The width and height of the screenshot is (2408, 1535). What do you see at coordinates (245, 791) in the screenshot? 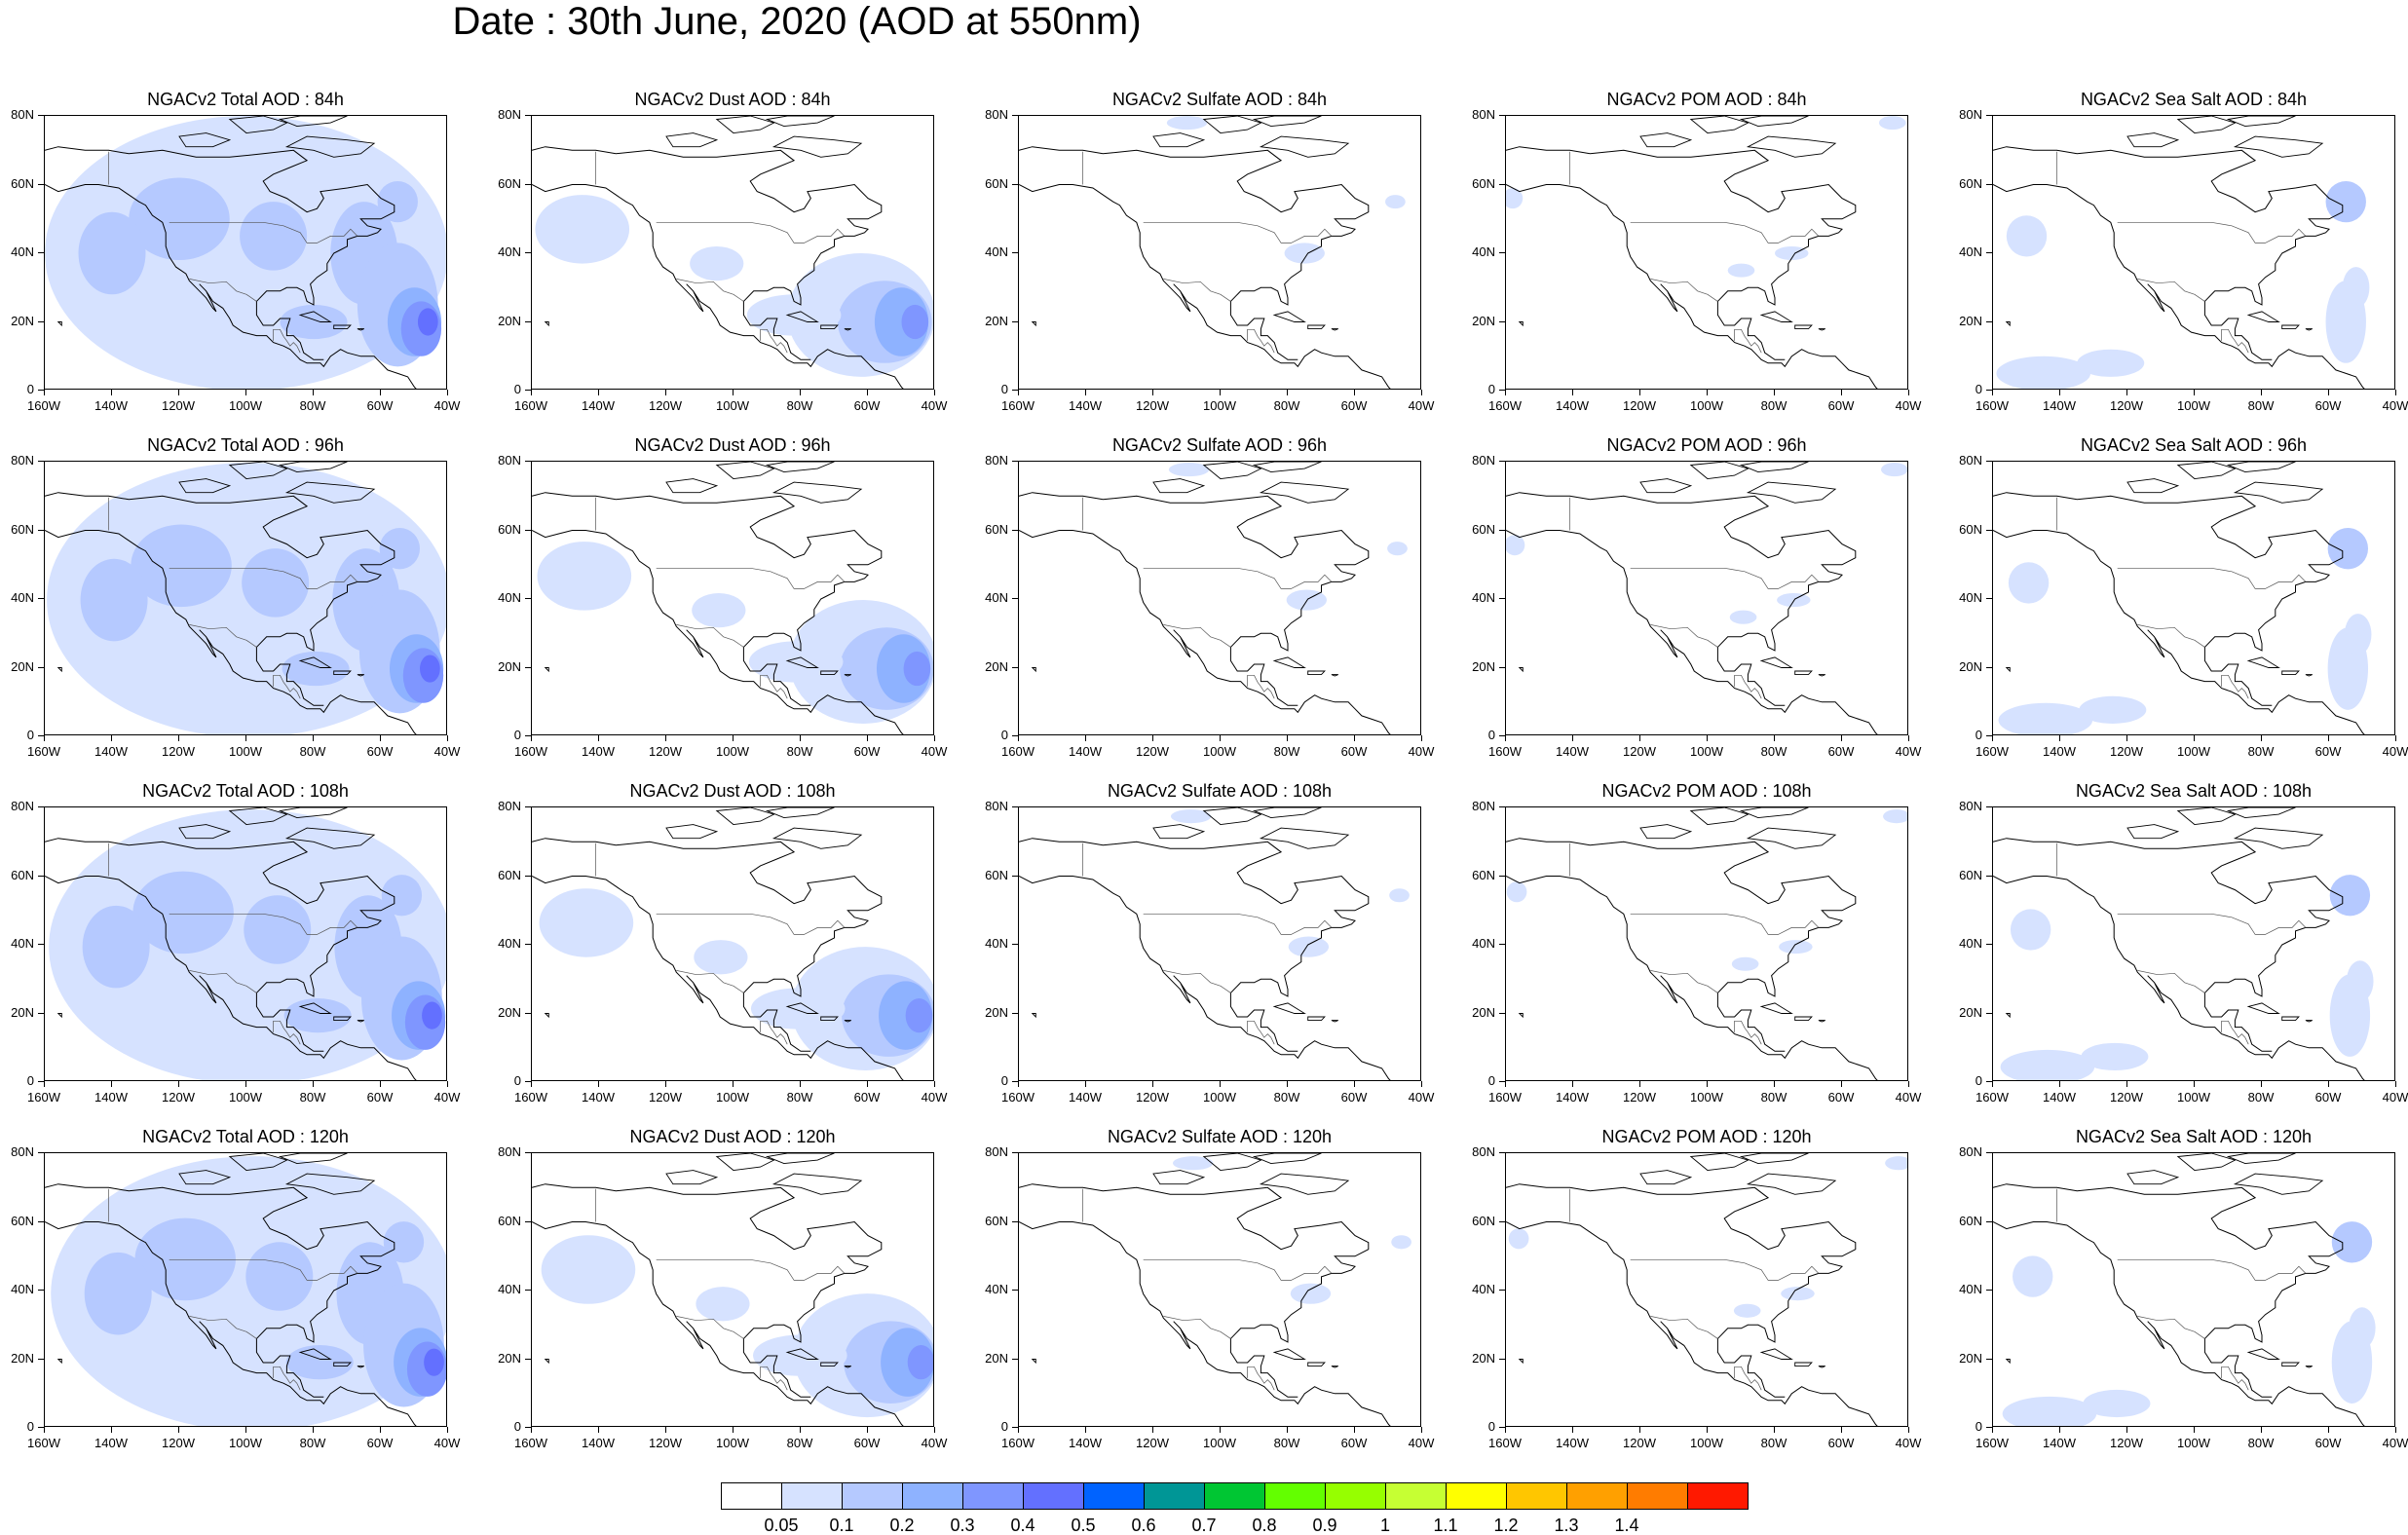
I see `panel-title: NGACv2 Total AOD : 108h` at bounding box center [245, 791].